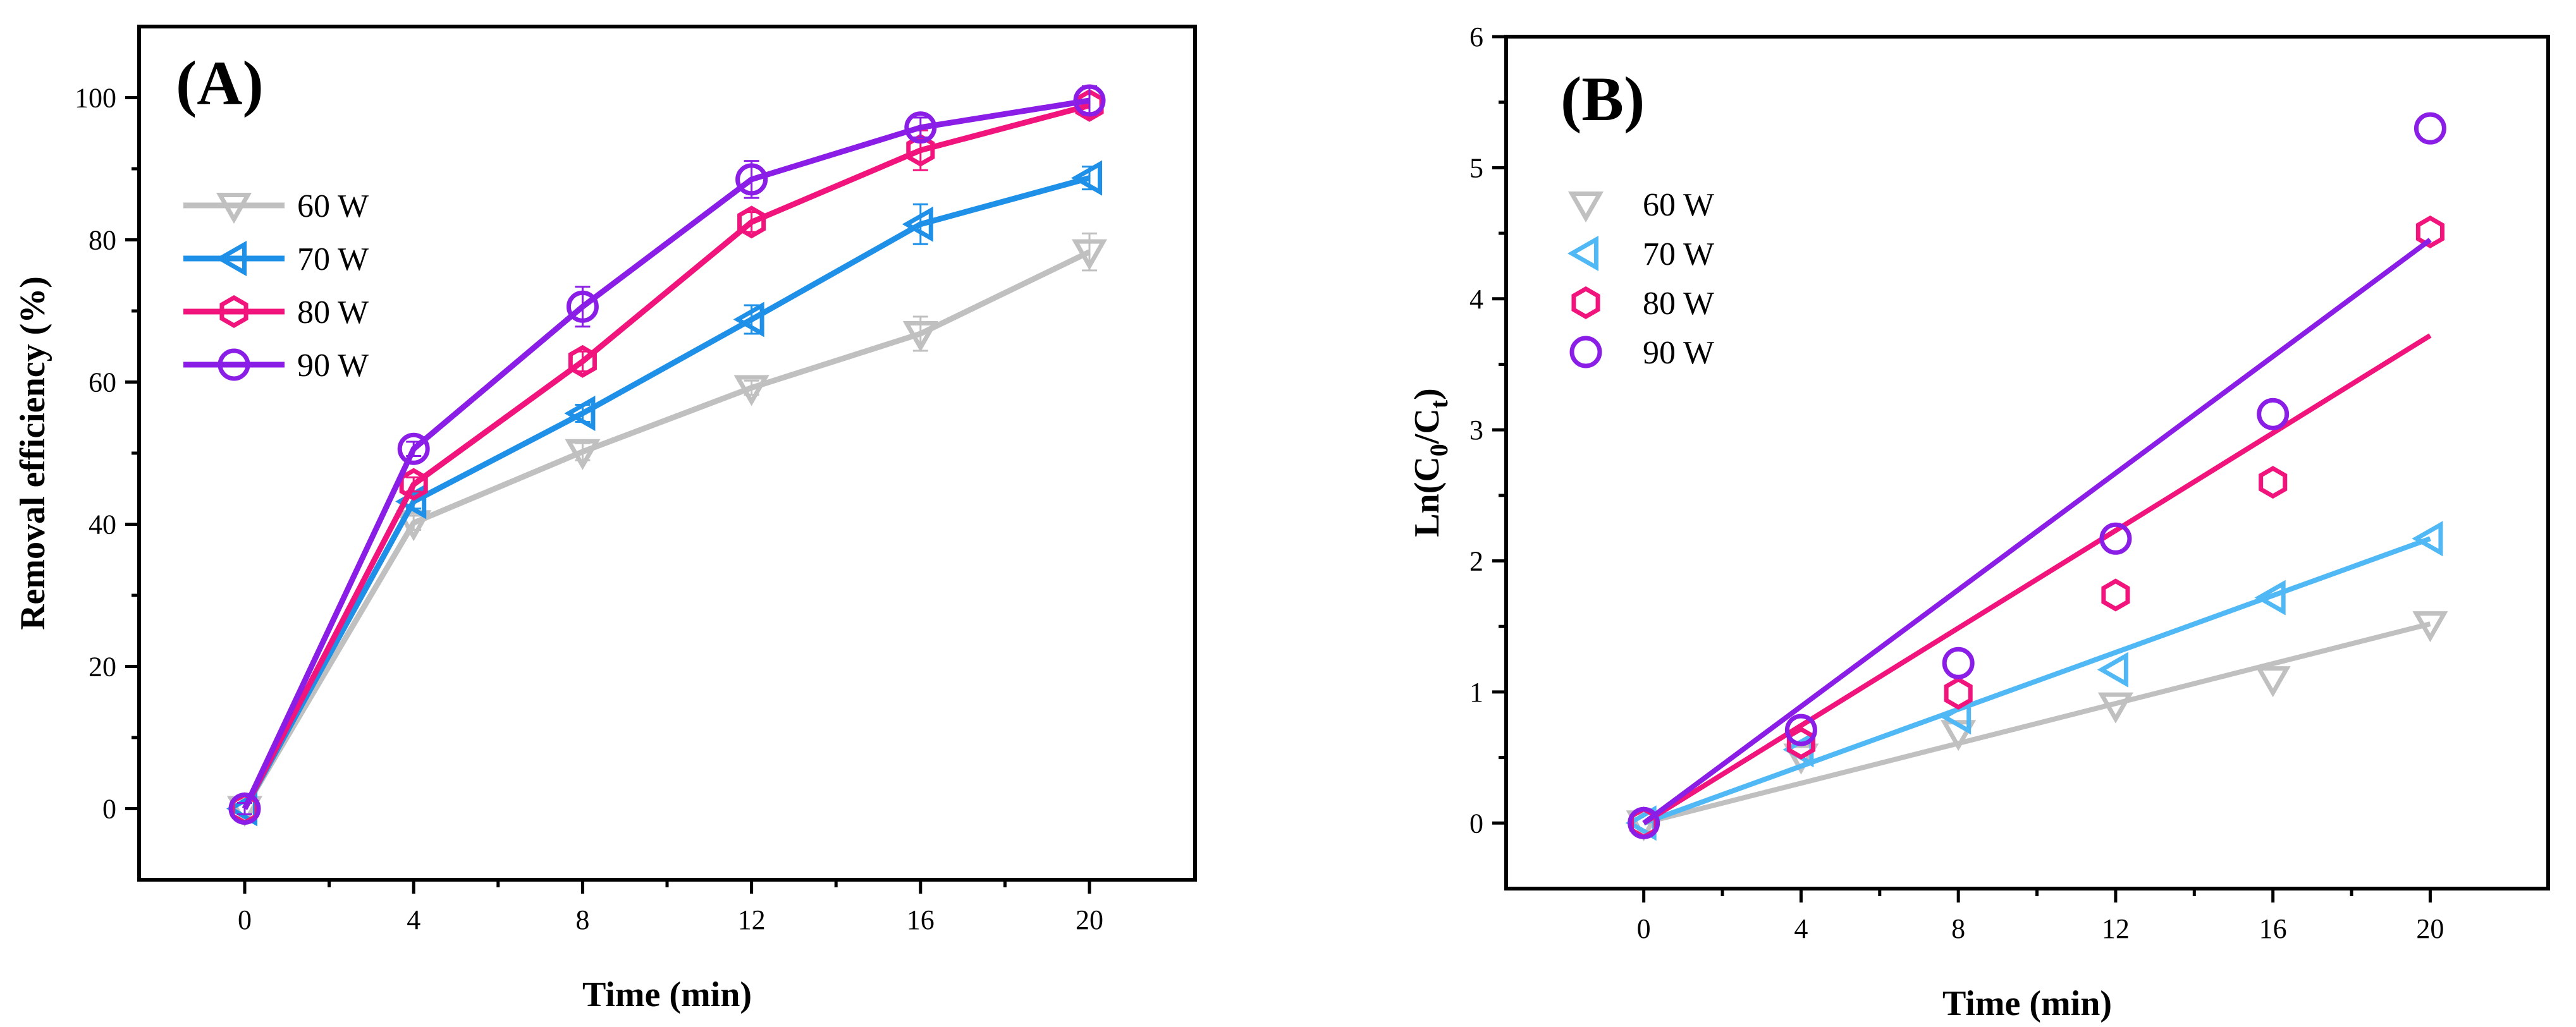  What do you see at coordinates (1640, 279) in the screenshot?
I see `legend: 60 W 70 W 80 W 90 W` at bounding box center [1640, 279].